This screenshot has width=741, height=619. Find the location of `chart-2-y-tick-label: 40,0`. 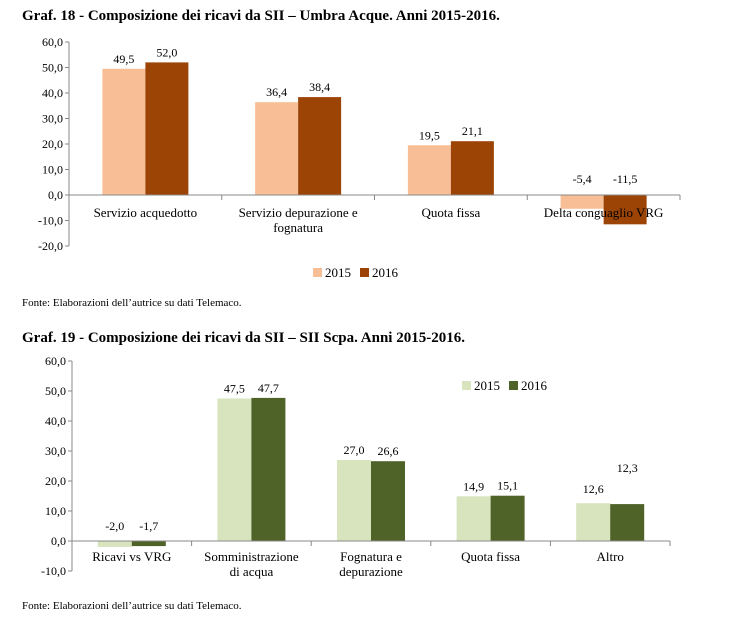

chart-2-y-tick-label: 40,0 is located at coordinates (55, 421).